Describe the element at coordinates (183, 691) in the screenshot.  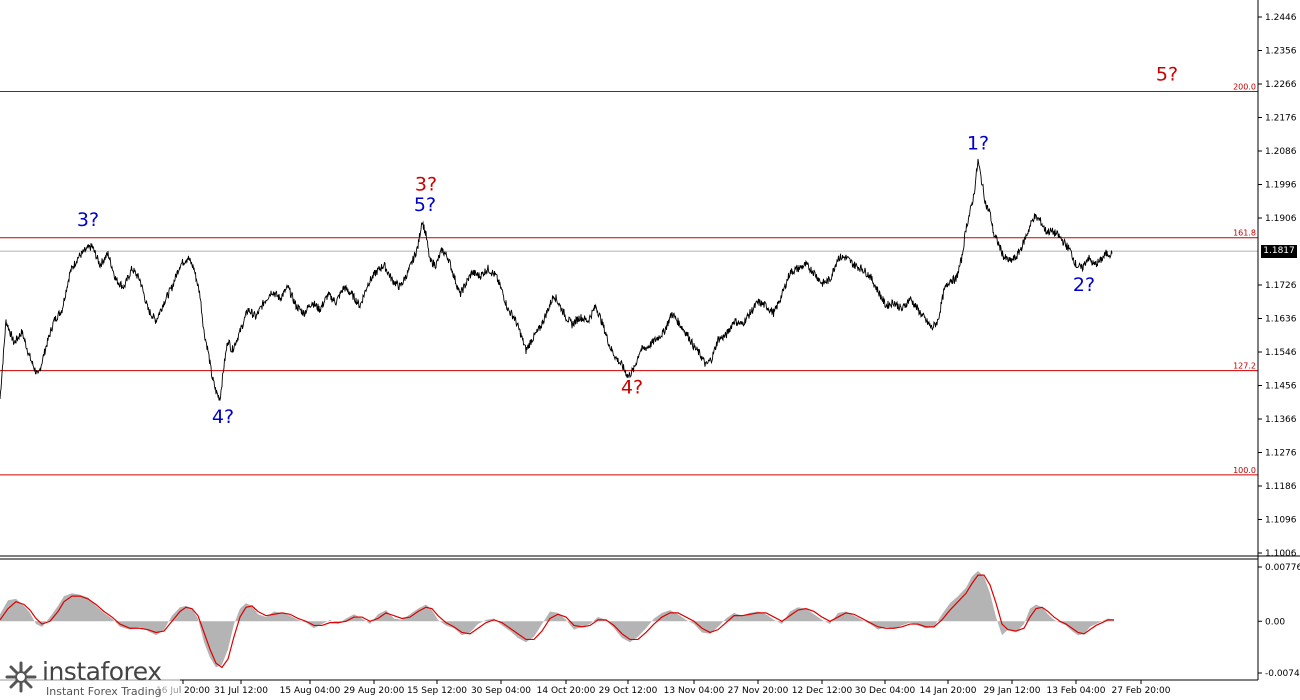
I see `x-tick-label: 16 Jul 20:00` at that location.